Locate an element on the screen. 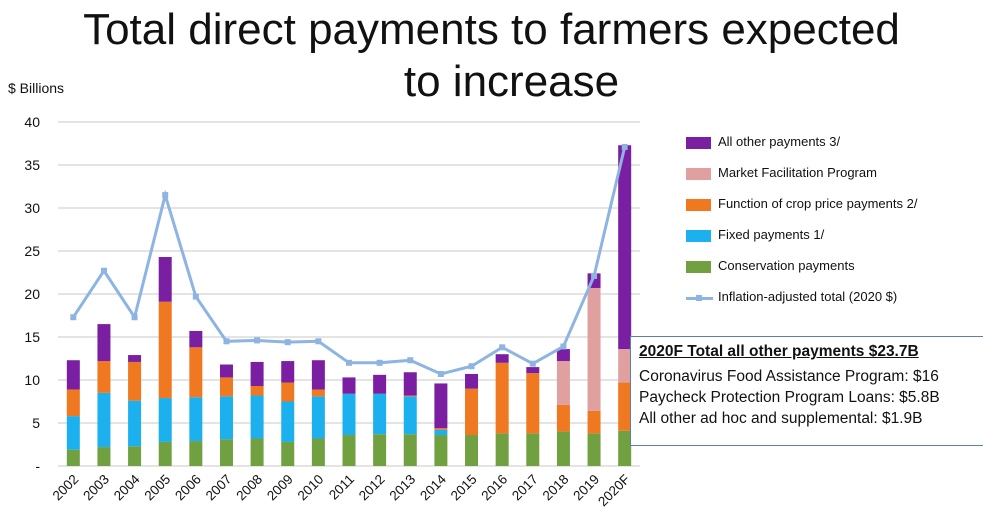  title-line-2: to increase is located at coordinates (511, 81).